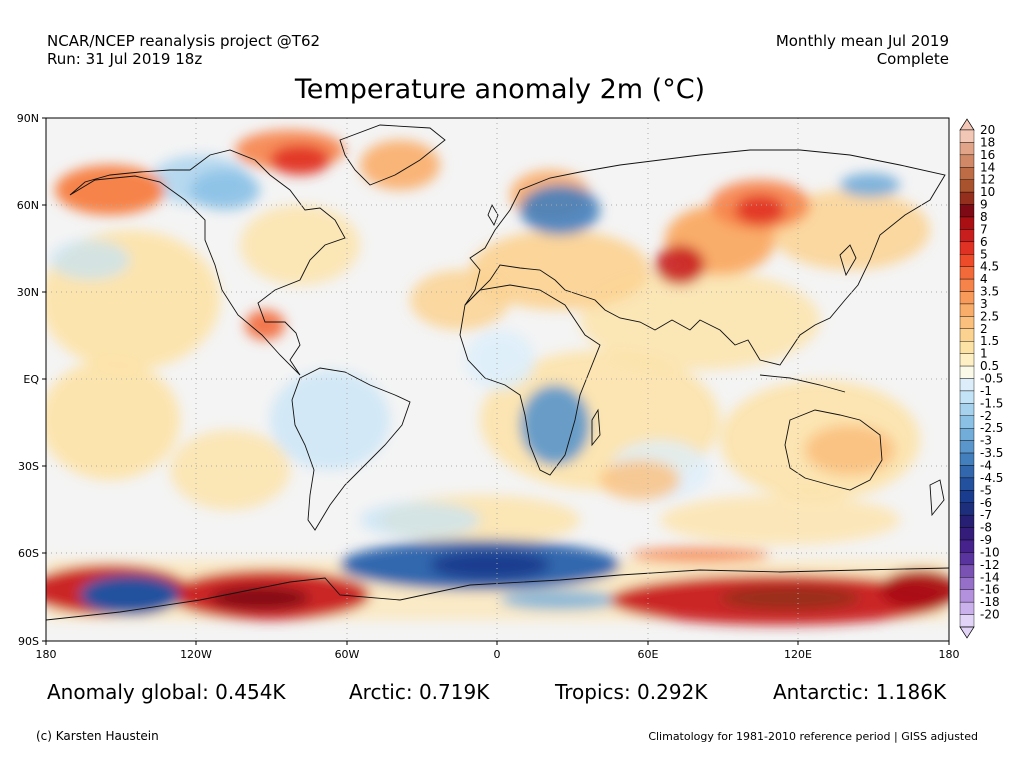 The image size is (1024, 768). What do you see at coordinates (596, 427) in the screenshot?
I see `madagascar-outline` at bounding box center [596, 427].